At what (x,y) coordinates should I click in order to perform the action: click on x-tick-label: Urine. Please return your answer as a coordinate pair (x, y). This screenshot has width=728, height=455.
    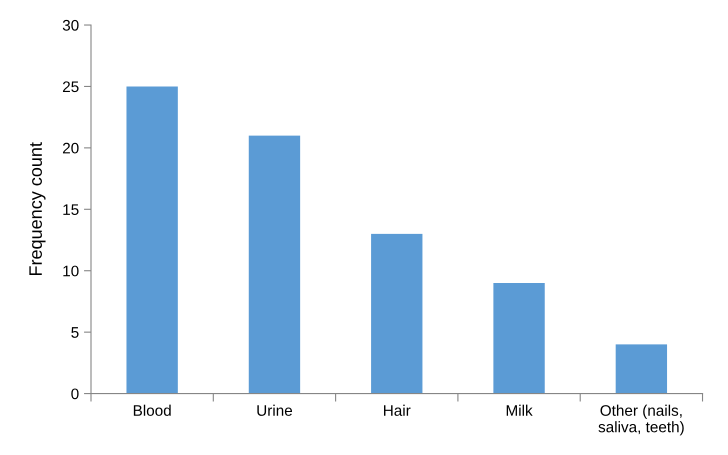
    Looking at the image, I should click on (274, 410).